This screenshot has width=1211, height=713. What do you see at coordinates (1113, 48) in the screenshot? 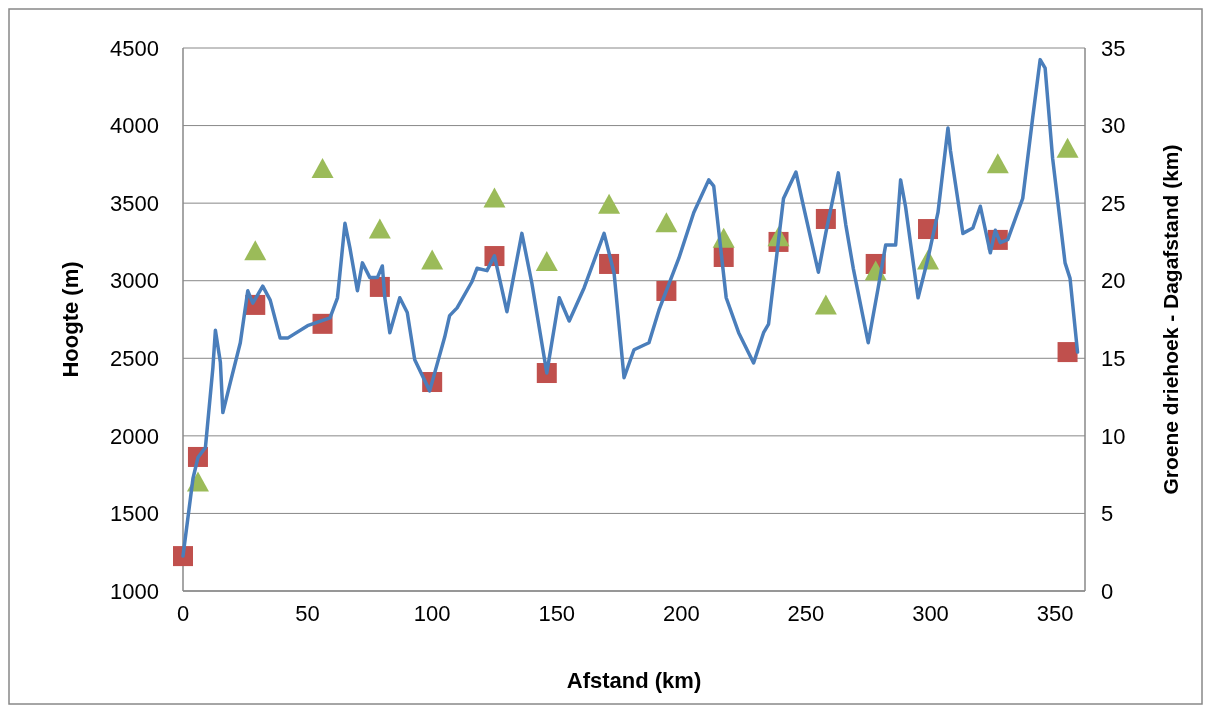
I see `y2-tick-label: 35` at bounding box center [1113, 48].